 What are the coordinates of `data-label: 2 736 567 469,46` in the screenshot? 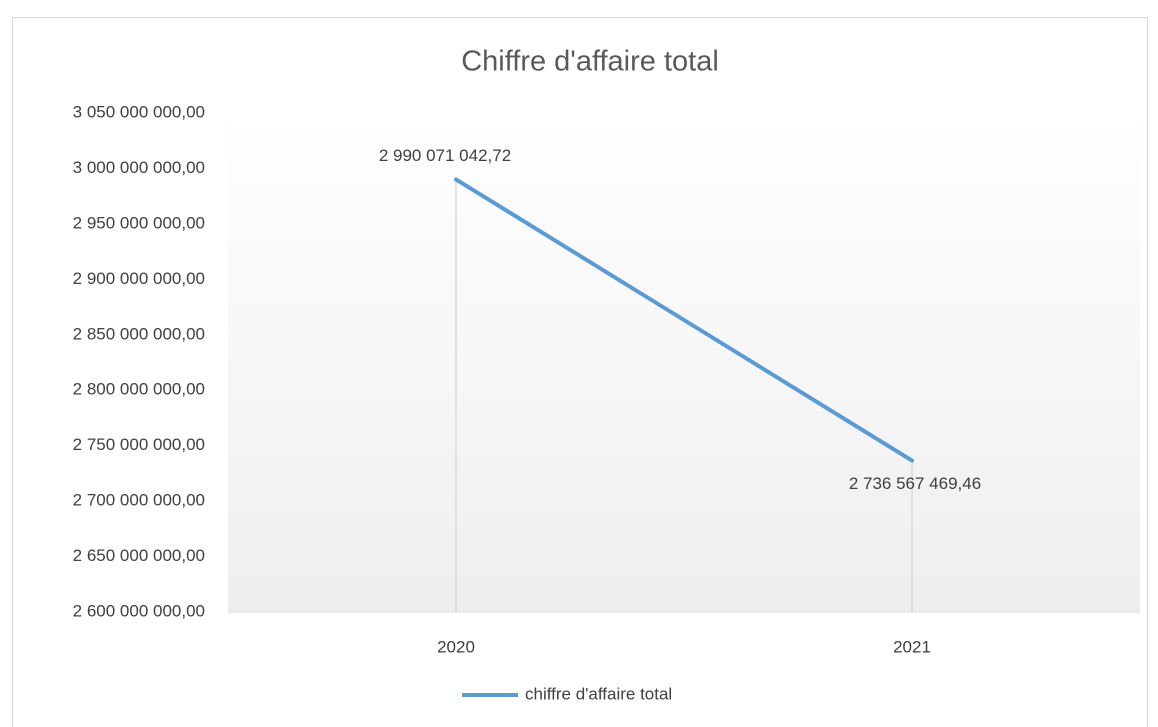 It's located at (915, 483).